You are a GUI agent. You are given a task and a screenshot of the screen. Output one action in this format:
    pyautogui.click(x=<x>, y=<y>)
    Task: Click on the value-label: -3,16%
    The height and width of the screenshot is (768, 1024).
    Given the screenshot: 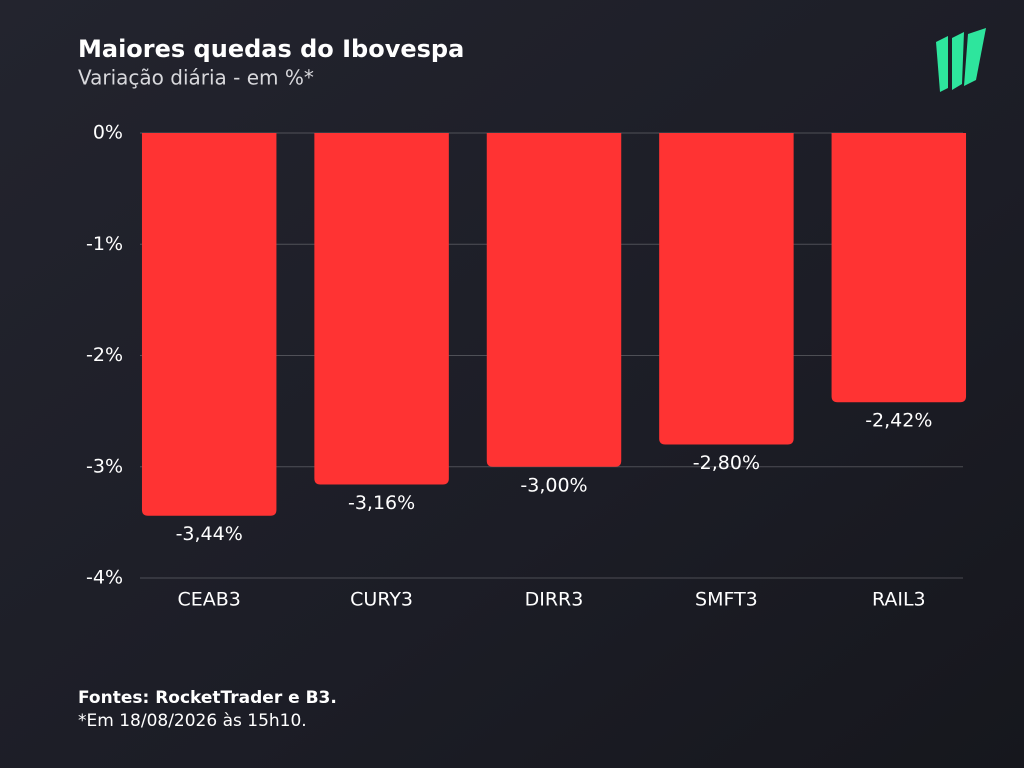 What is the action you would take?
    pyautogui.click(x=381, y=503)
    